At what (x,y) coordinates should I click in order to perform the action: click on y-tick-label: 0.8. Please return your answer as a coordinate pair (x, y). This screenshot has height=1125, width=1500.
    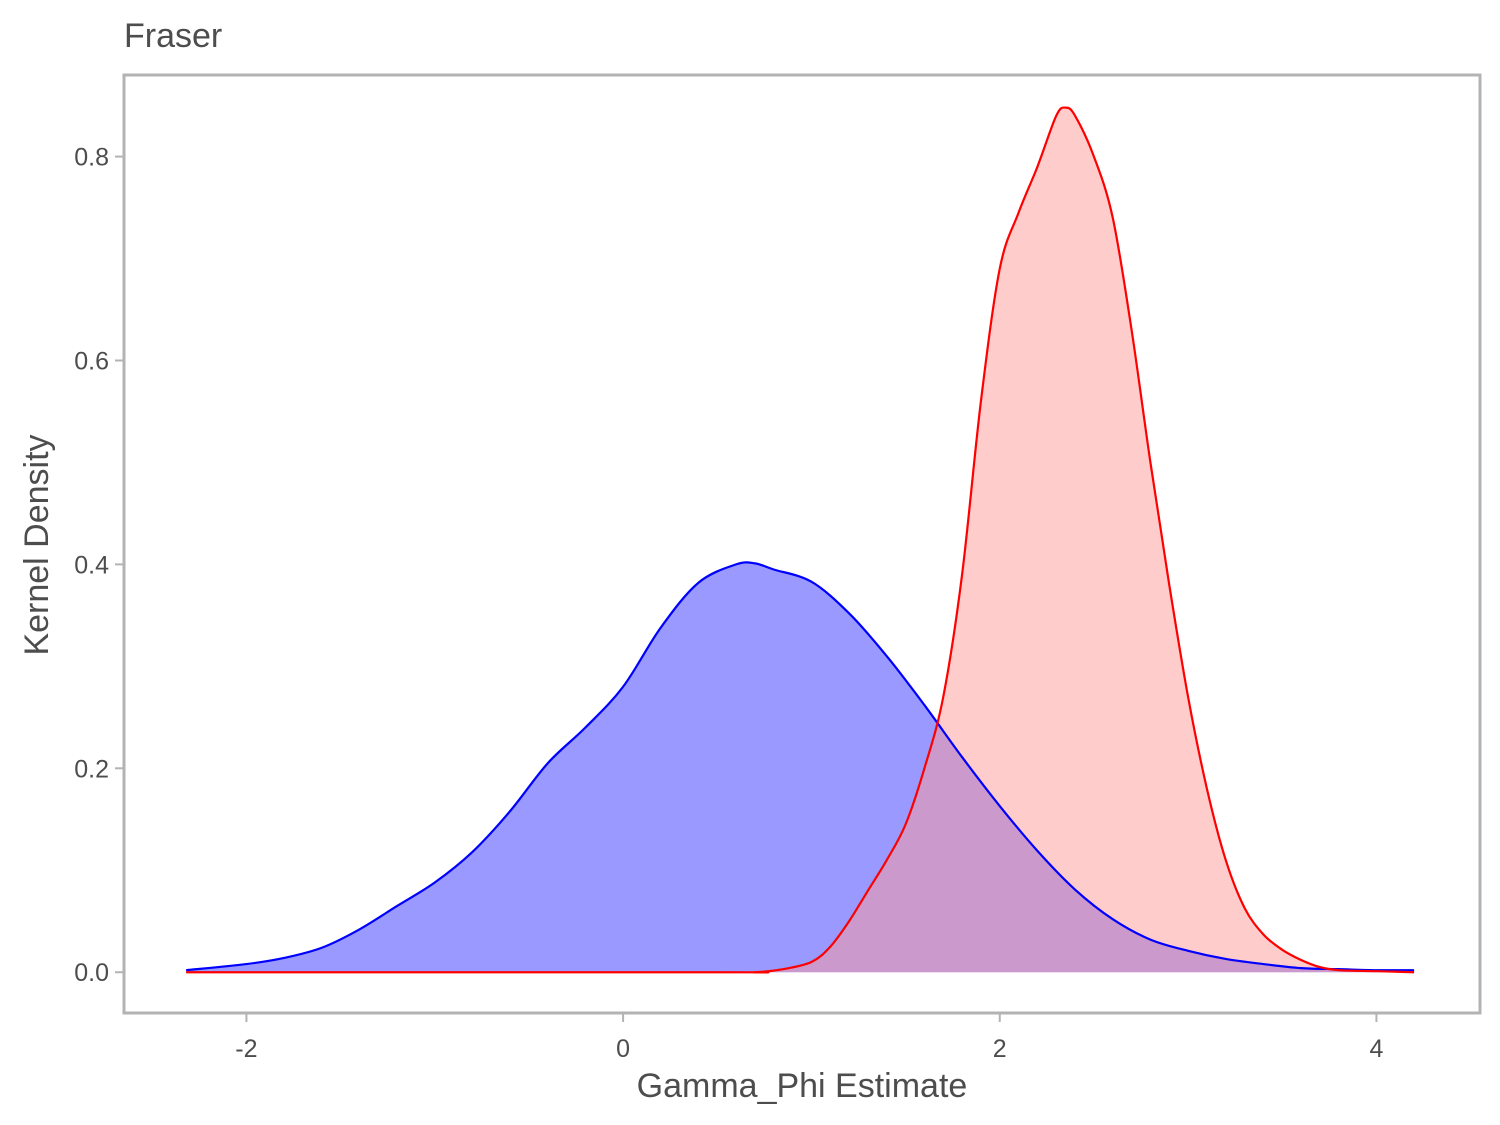
    Looking at the image, I should click on (91, 158).